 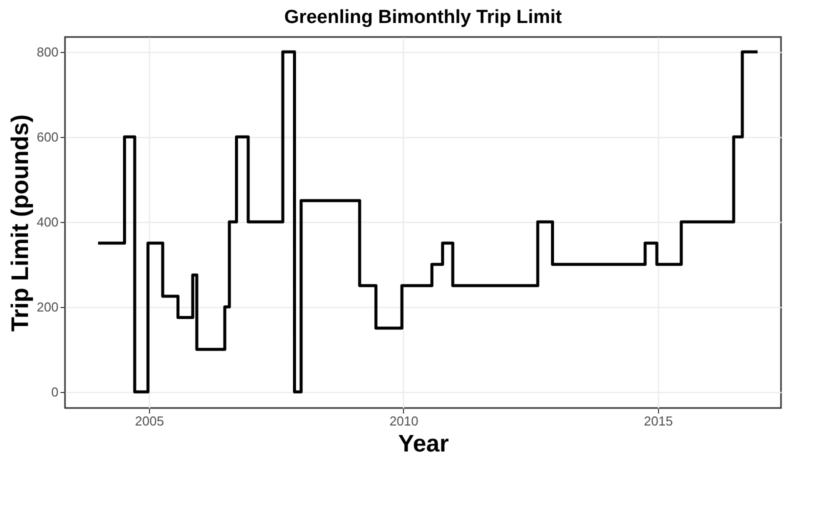 I want to click on y-axis-title: Trip Limit (pounds), so click(x=20, y=223).